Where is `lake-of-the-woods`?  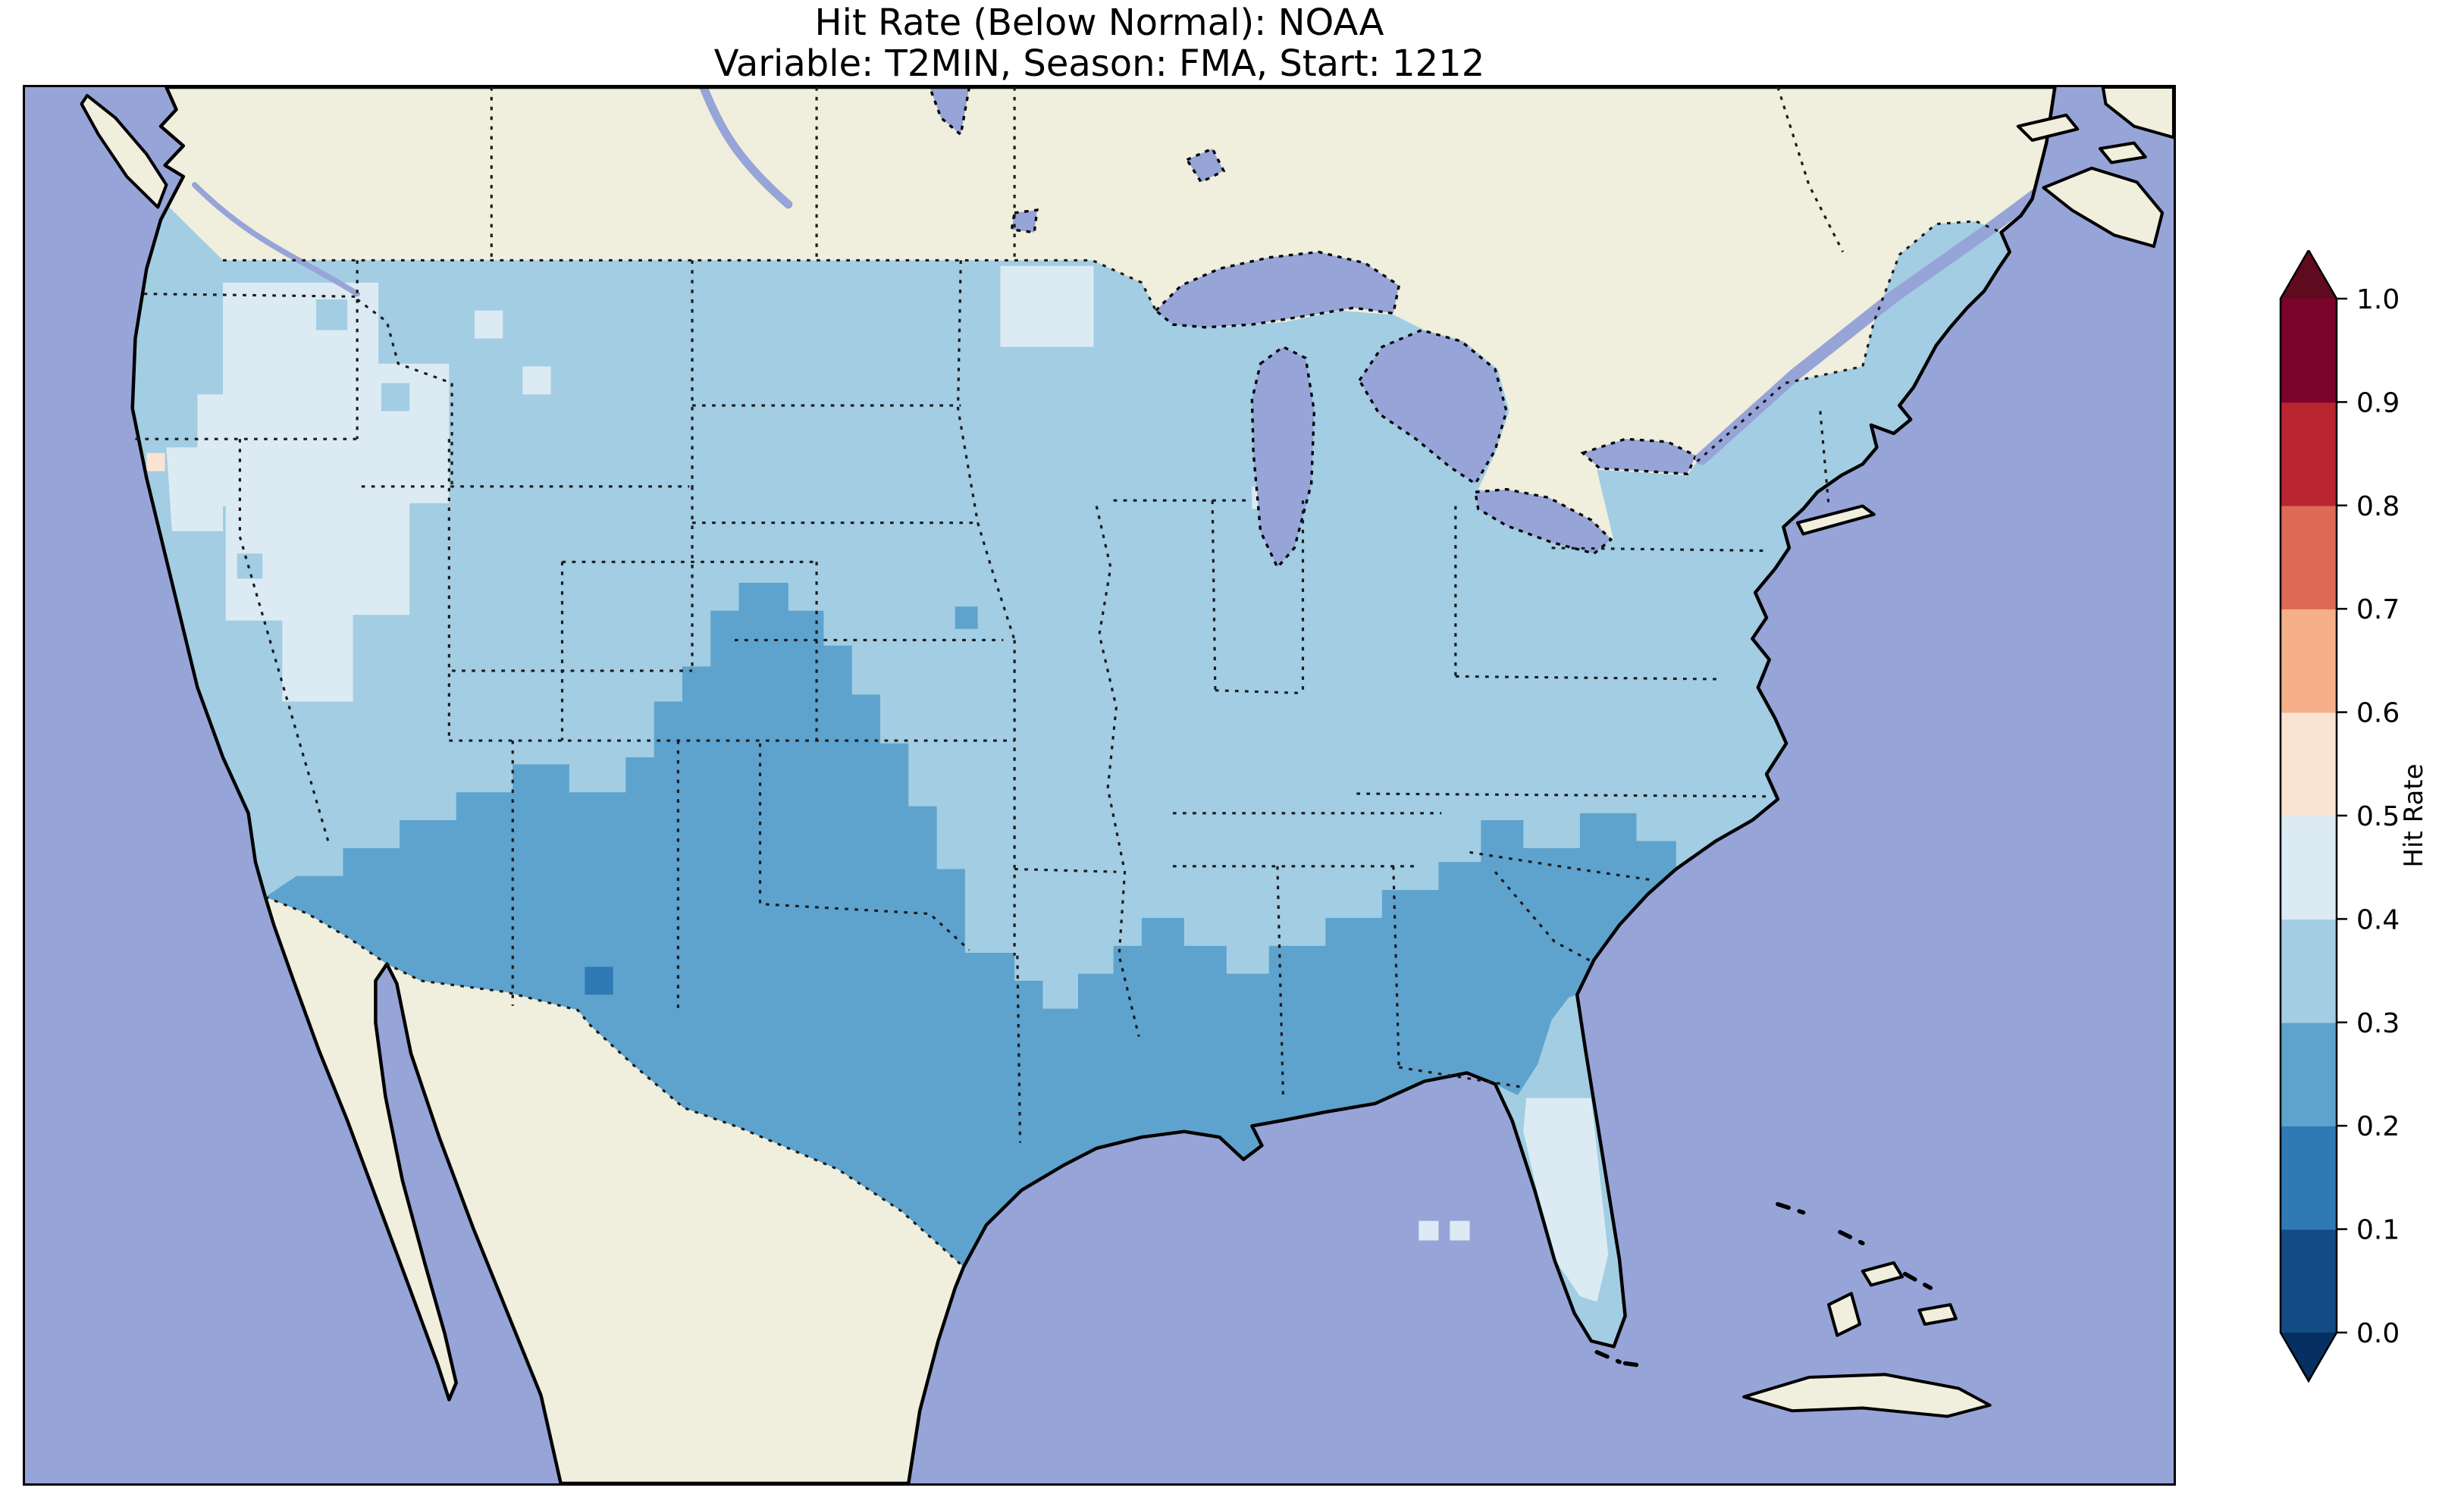 lake-of-the-woods is located at coordinates (1024, 221).